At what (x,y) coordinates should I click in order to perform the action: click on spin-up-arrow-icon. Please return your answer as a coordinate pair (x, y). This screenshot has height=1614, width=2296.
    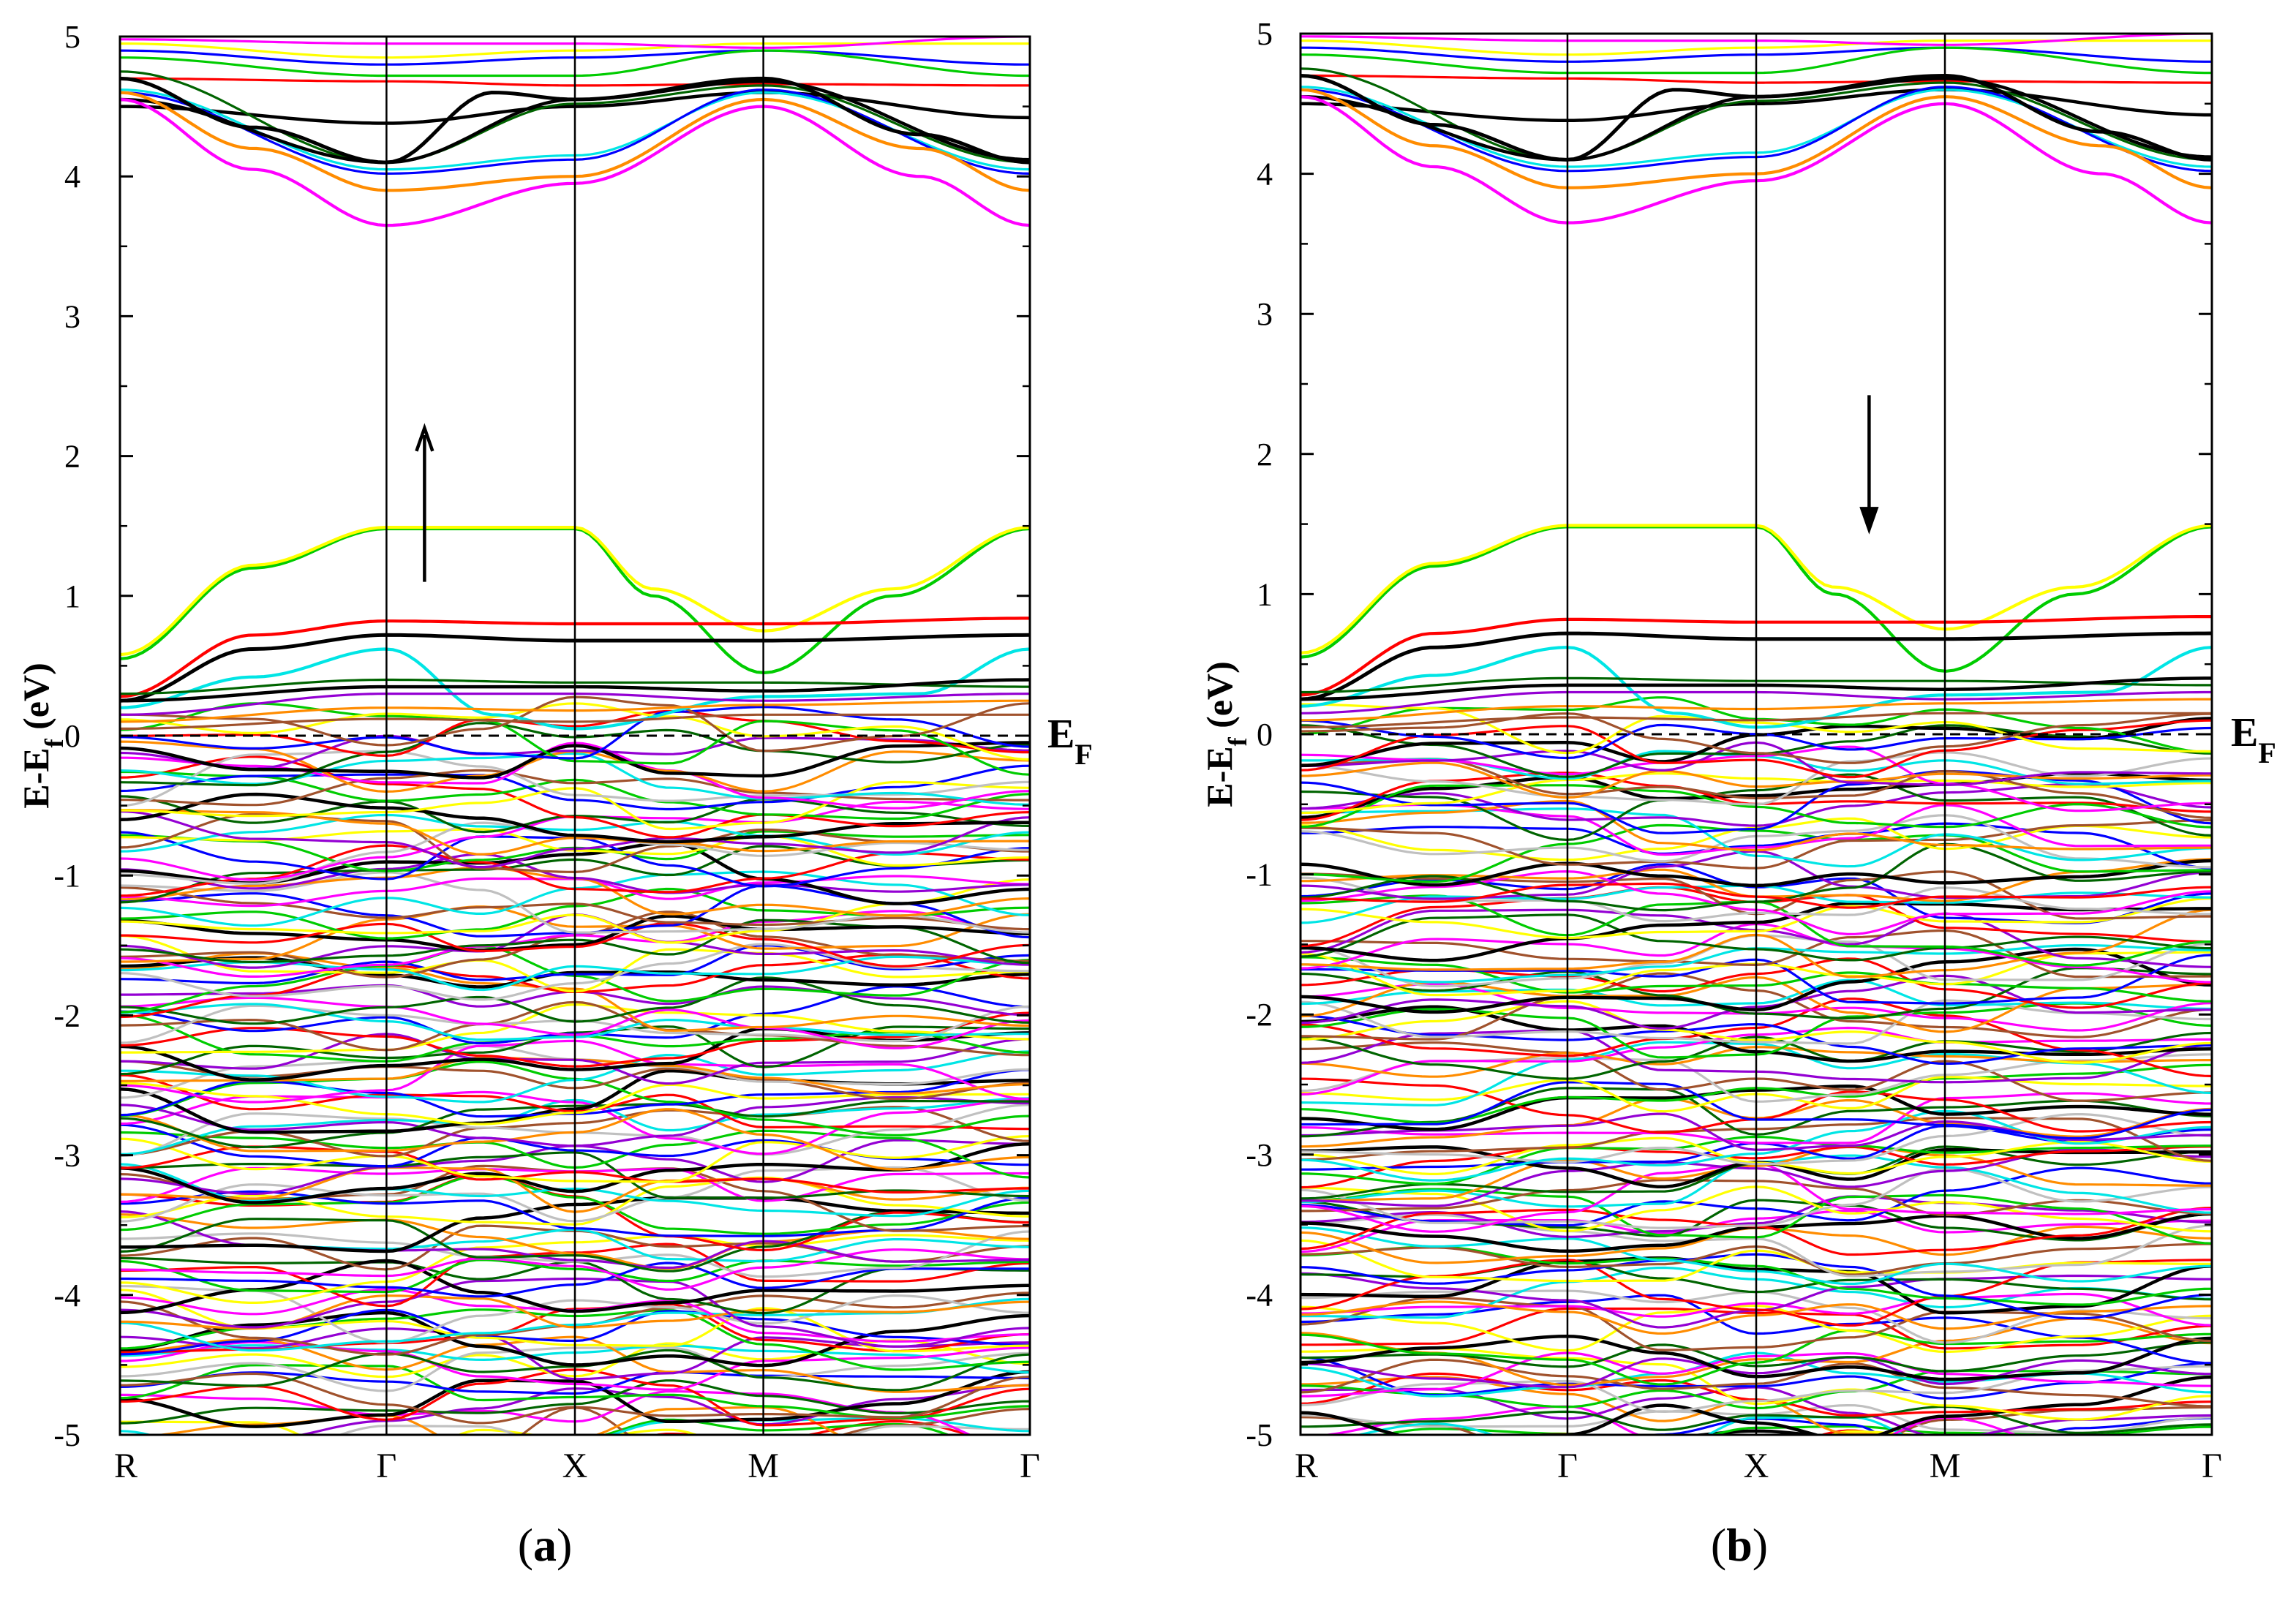
    Looking at the image, I should click on (425, 502).